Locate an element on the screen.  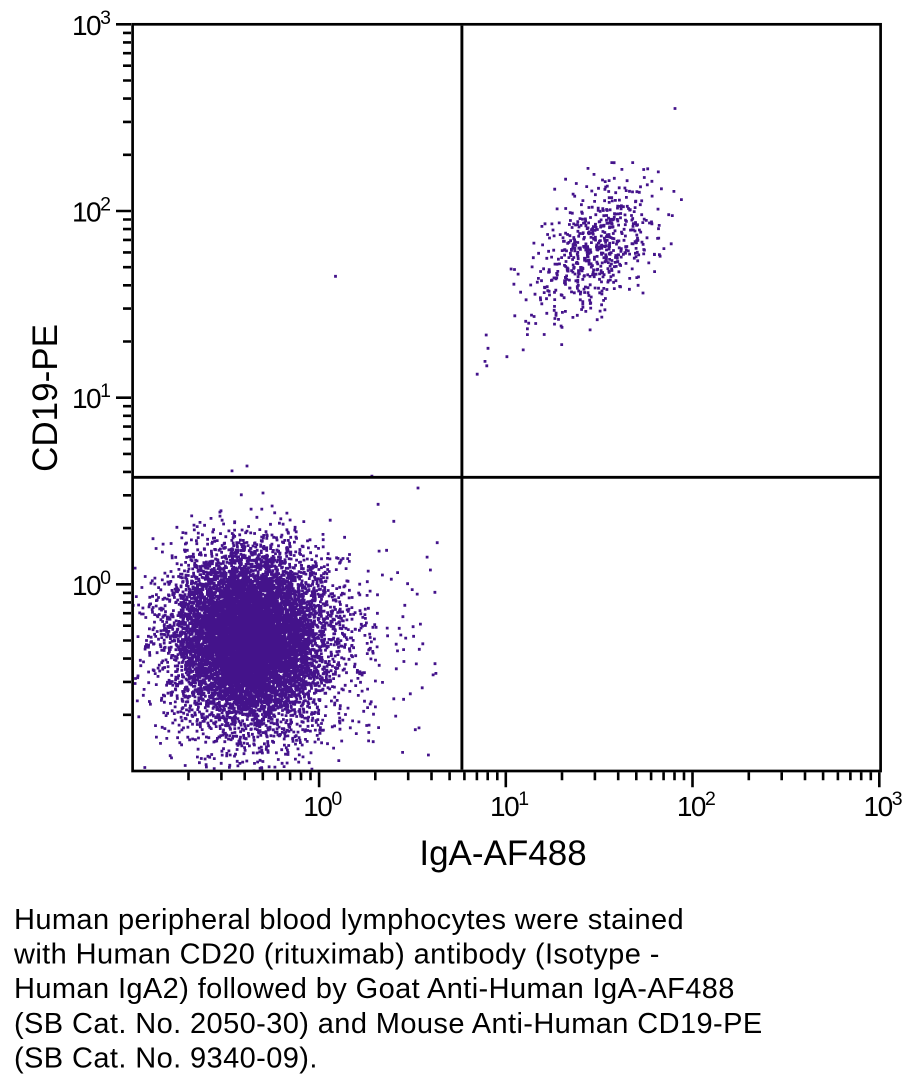
svg-text: CD19-PE is located at coordinates (45, 398).